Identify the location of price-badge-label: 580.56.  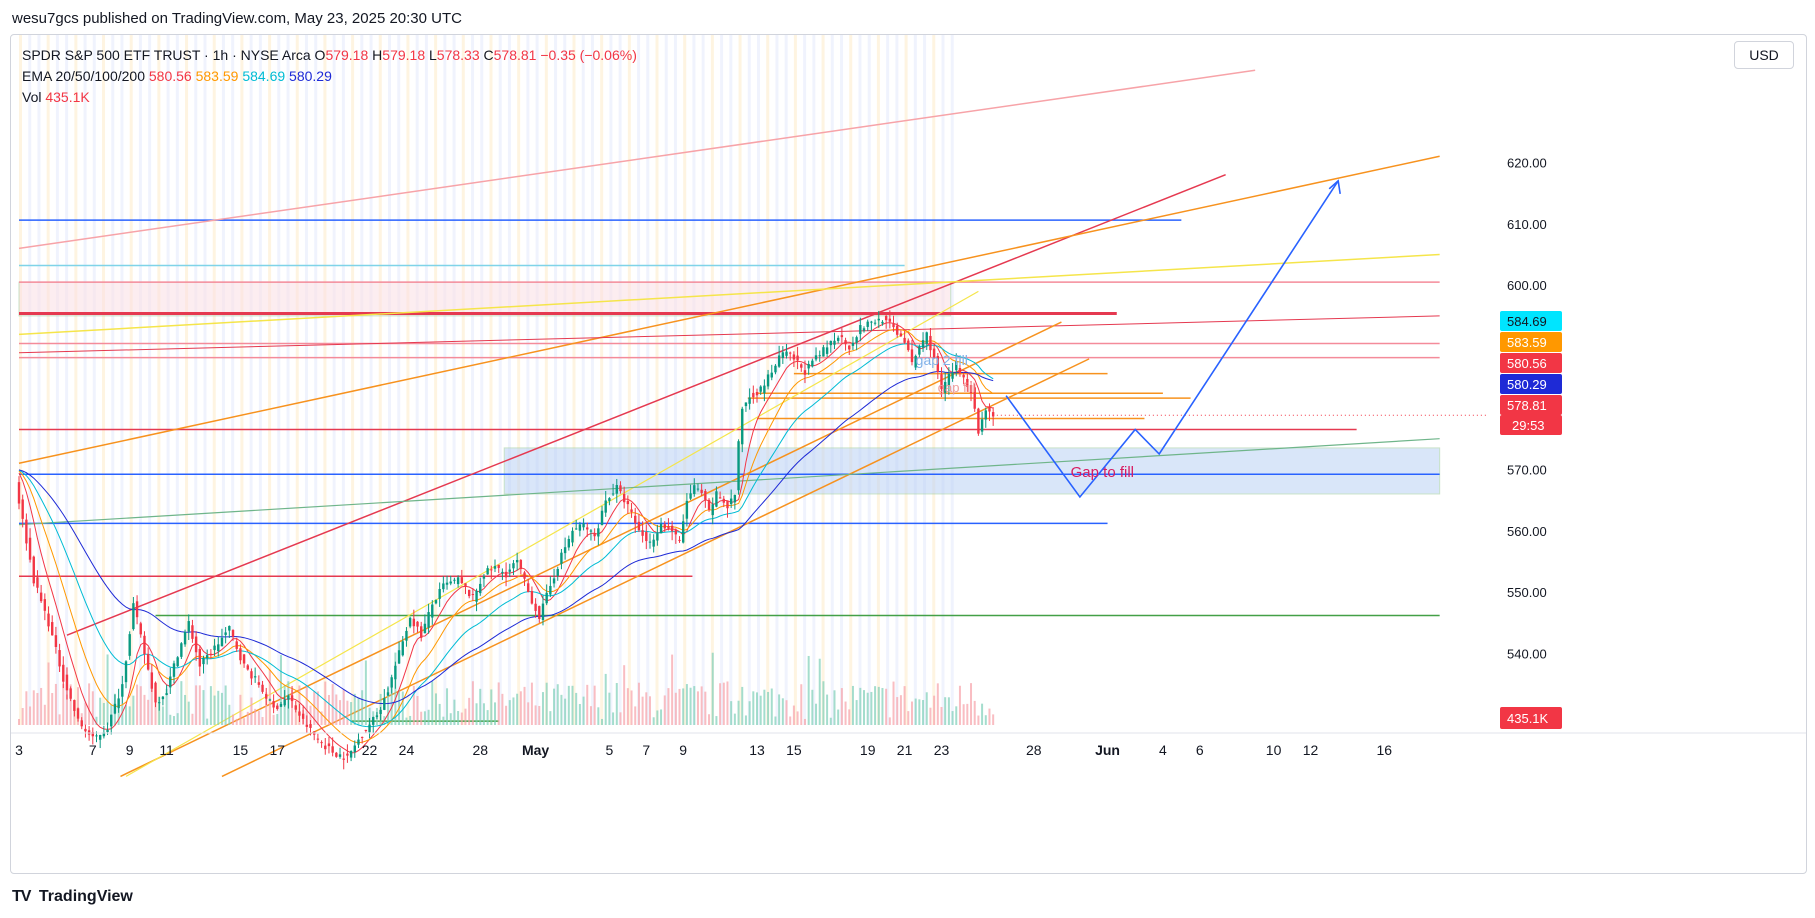
(1527, 363).